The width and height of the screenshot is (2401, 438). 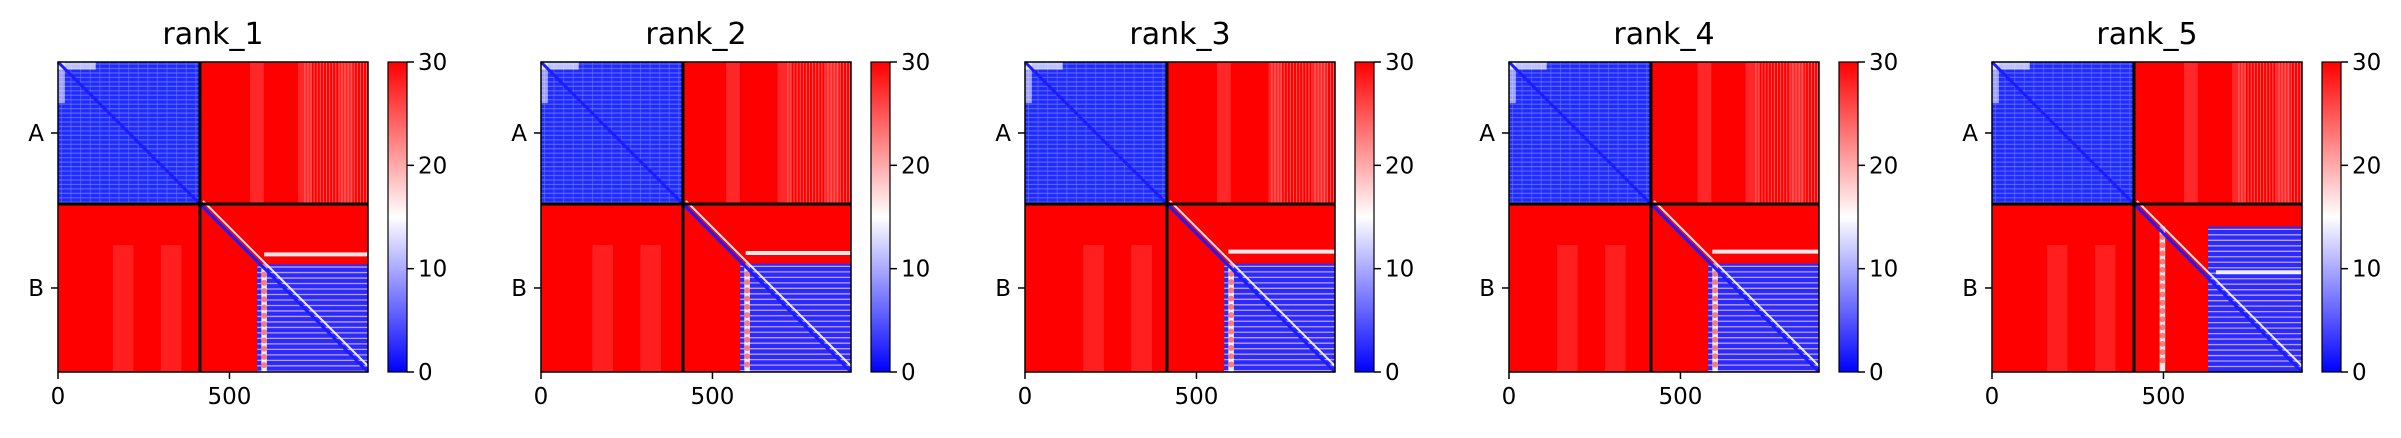 I want to click on panel-title: rank_5, so click(x=2146, y=34).